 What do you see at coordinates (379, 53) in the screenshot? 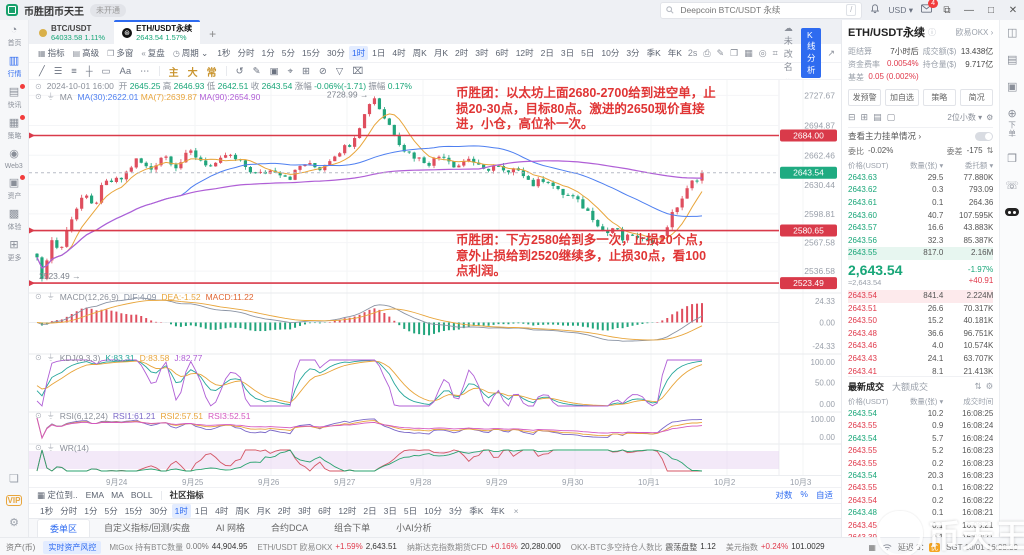
I see `timeframe-1日: 1日` at bounding box center [379, 53].